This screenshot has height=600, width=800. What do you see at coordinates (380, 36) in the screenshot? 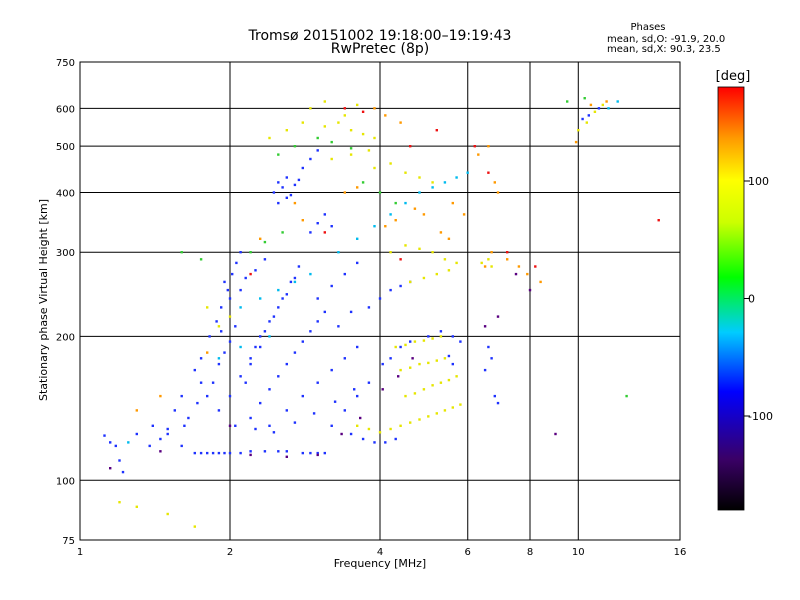
I see `chart-title: Tromsø 20151002 19:18:00–19:19:43` at bounding box center [380, 36].